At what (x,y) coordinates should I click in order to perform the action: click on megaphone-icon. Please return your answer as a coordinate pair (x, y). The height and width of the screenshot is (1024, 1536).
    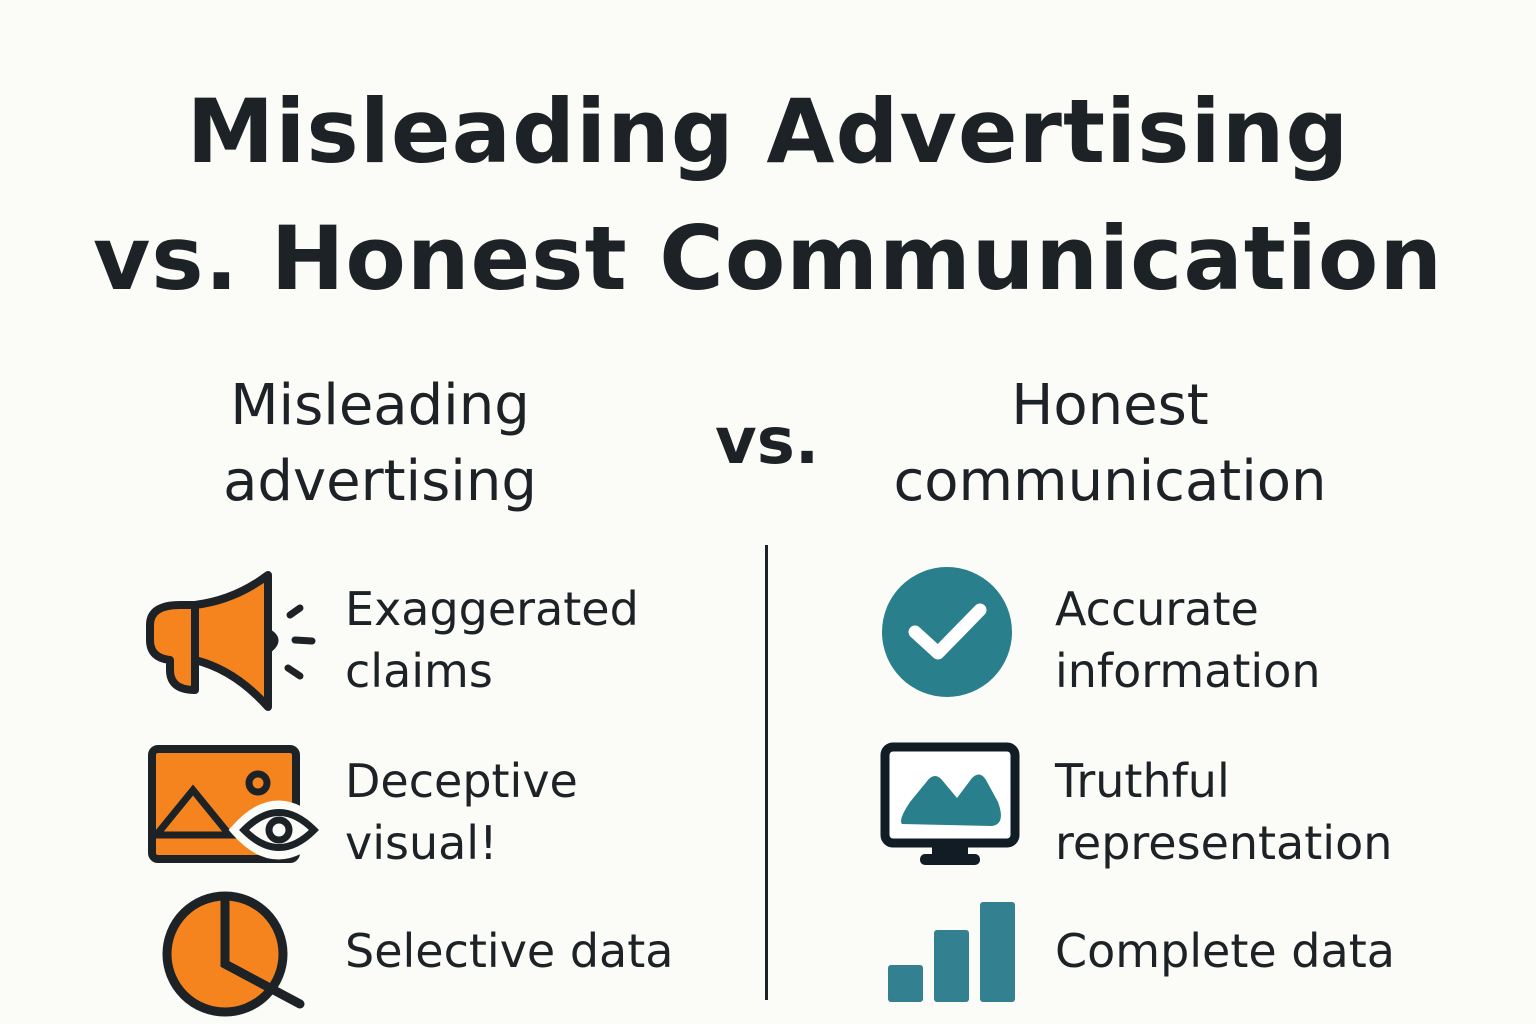
    Looking at the image, I should click on (231, 641).